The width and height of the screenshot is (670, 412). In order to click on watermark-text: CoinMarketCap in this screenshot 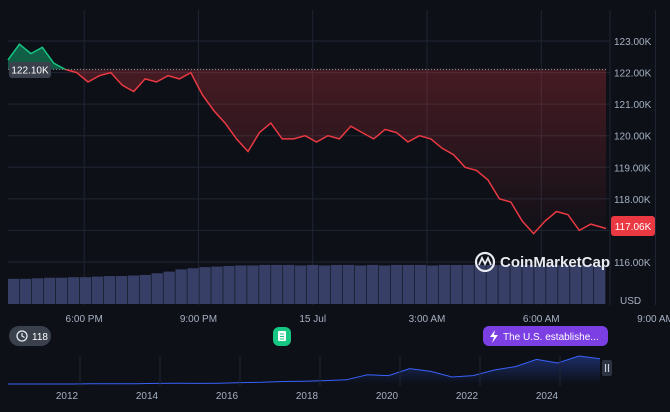, I will do `click(555, 262)`.